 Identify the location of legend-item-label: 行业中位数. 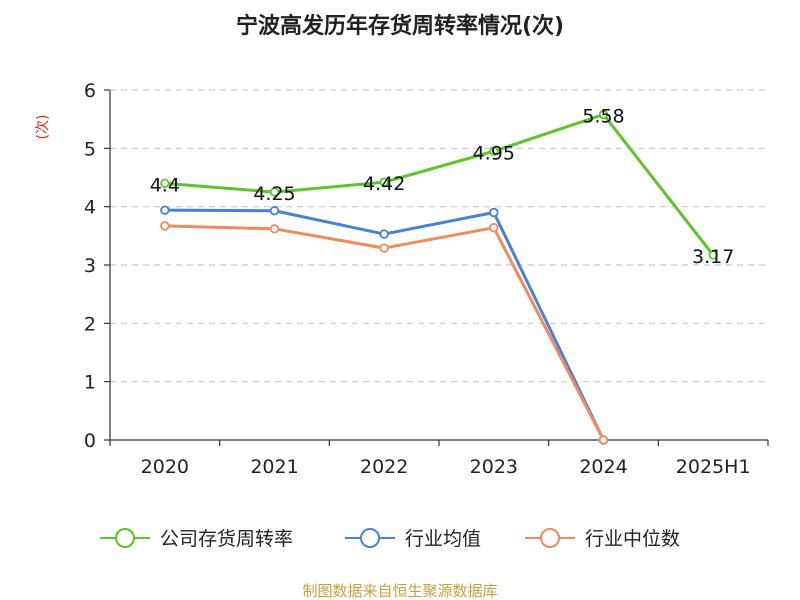
(632, 539).